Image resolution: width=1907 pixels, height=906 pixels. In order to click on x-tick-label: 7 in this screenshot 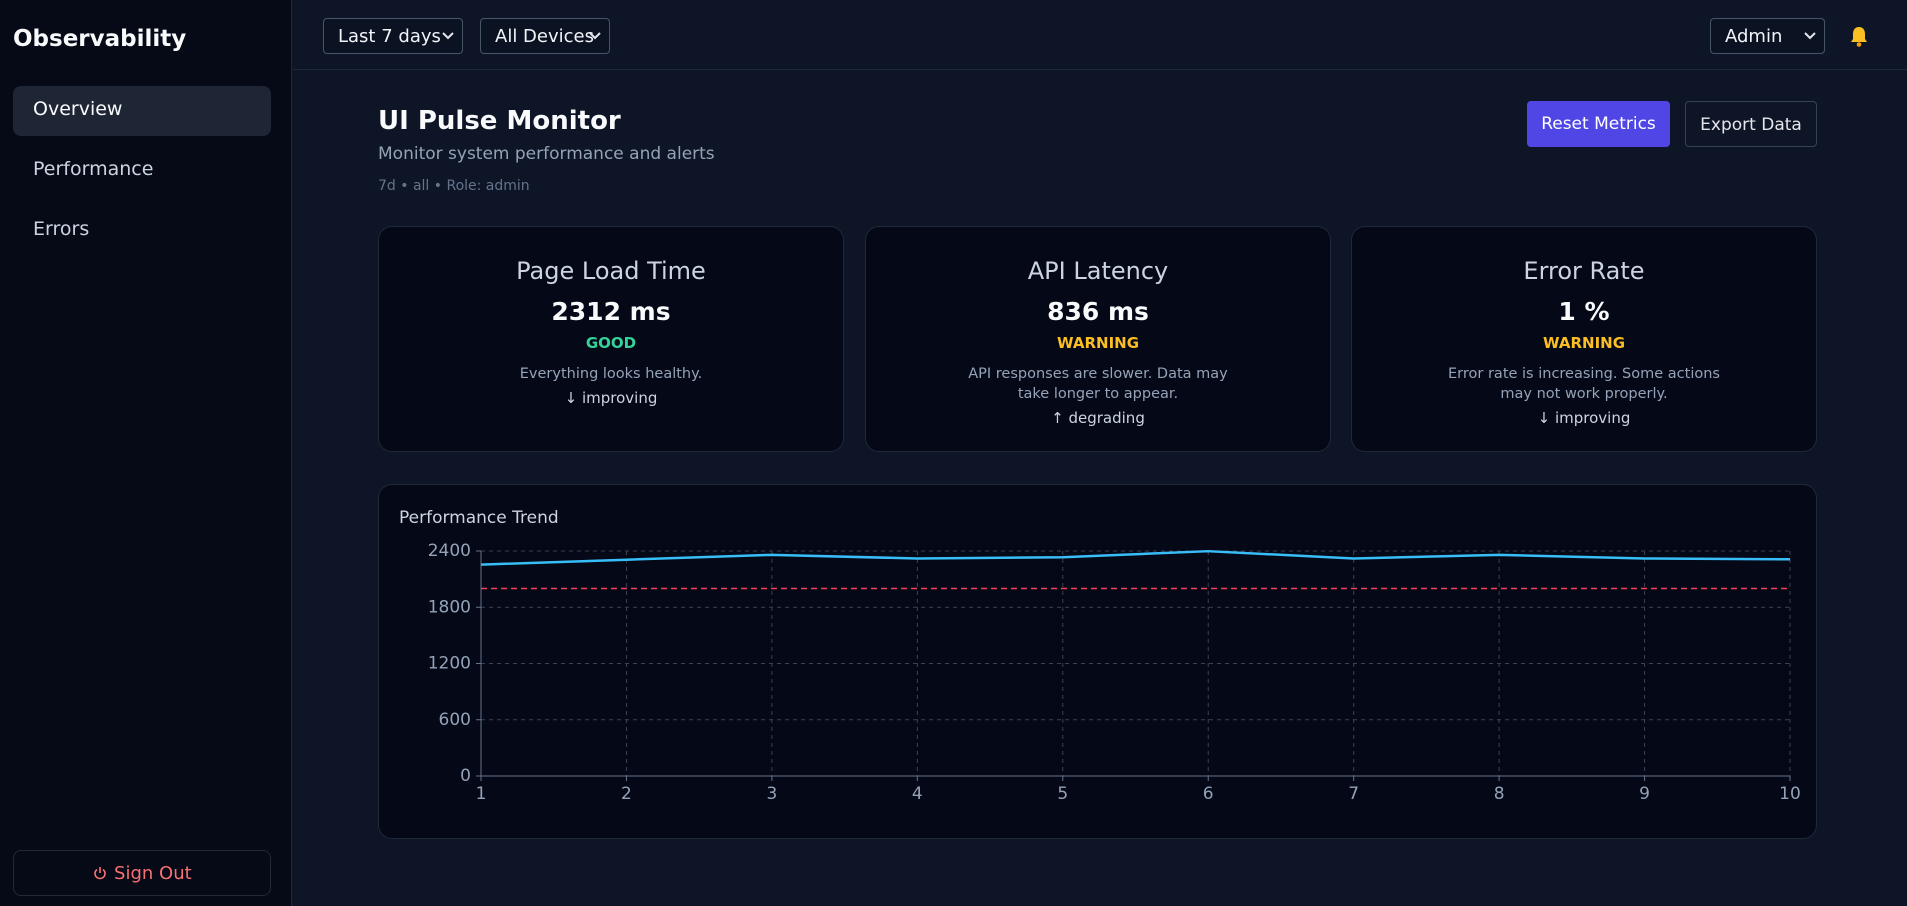, I will do `click(1353, 794)`.